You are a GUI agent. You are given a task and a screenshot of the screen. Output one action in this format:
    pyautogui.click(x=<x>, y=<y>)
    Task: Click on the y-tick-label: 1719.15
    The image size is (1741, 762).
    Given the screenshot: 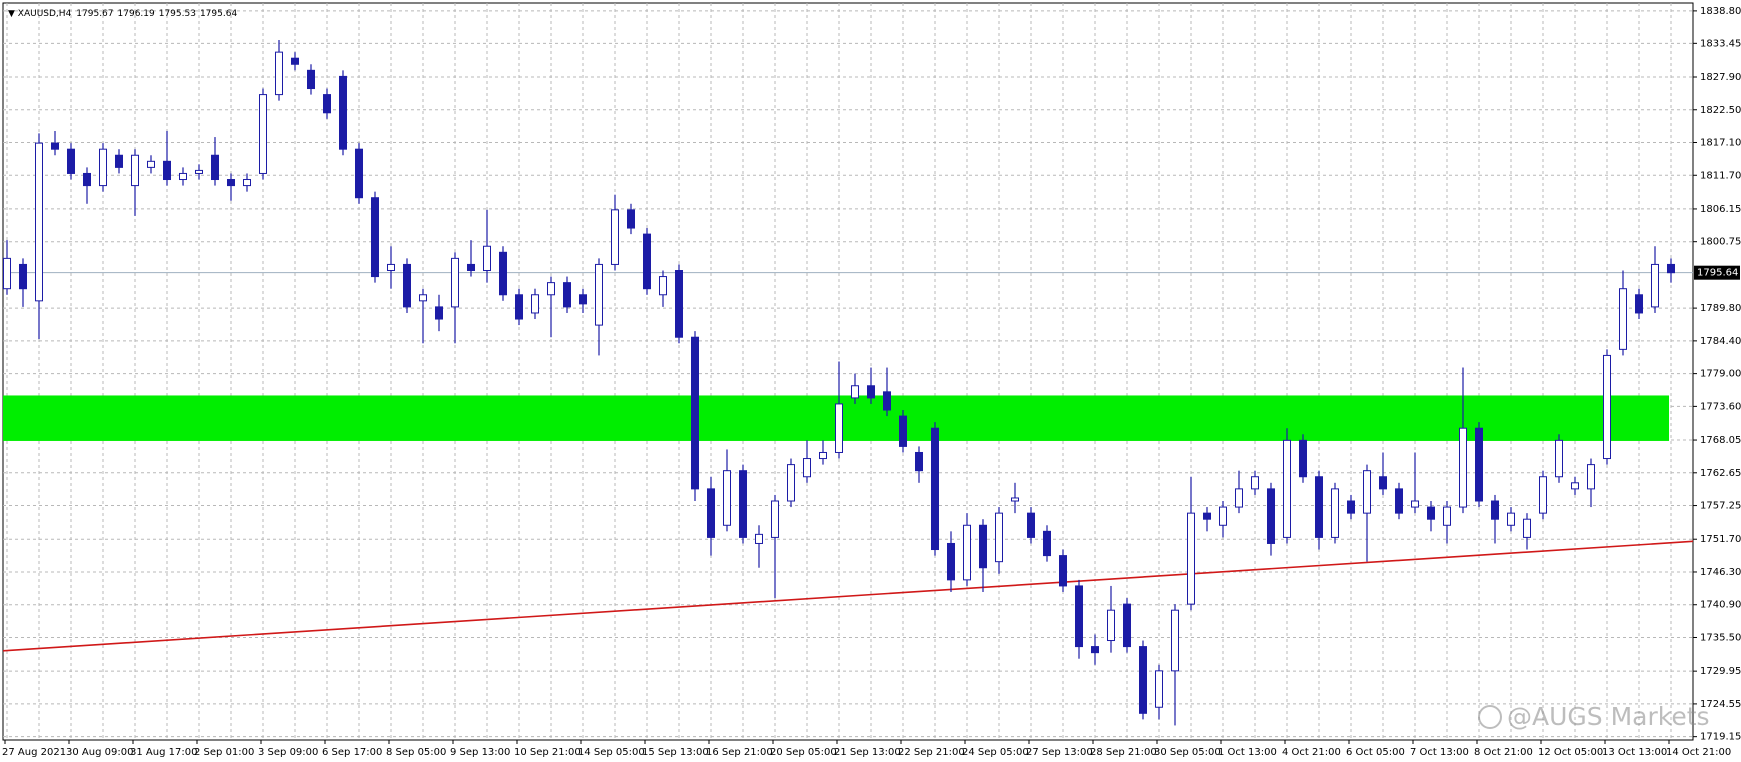 What is the action you would take?
    pyautogui.click(x=1720, y=737)
    